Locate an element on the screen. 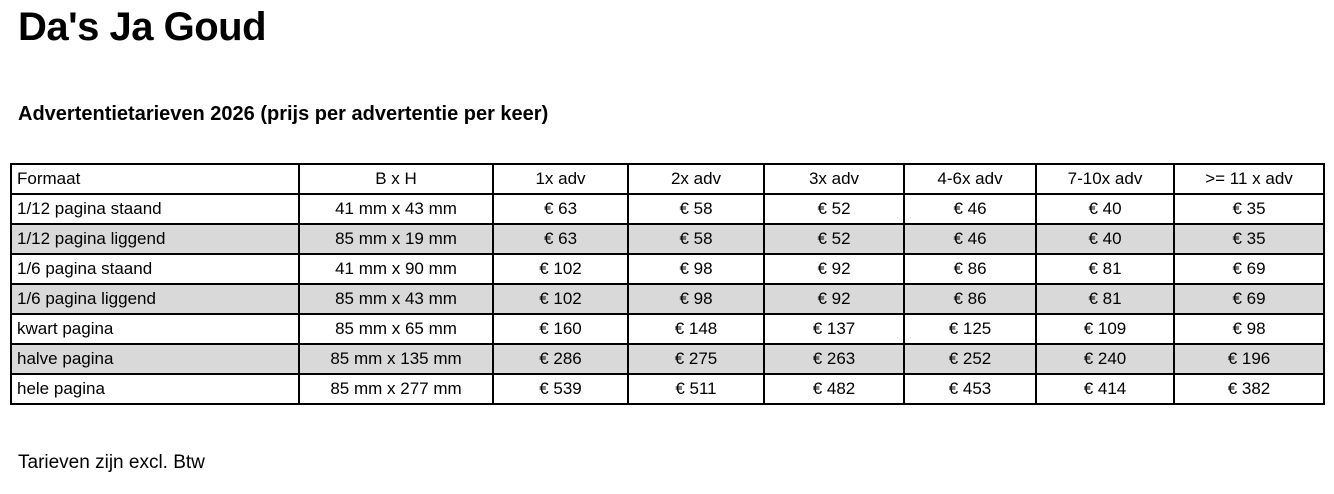 This screenshot has height=494, width=1334. footnote: Tarieven zijn excl. Btw is located at coordinates (111, 462).